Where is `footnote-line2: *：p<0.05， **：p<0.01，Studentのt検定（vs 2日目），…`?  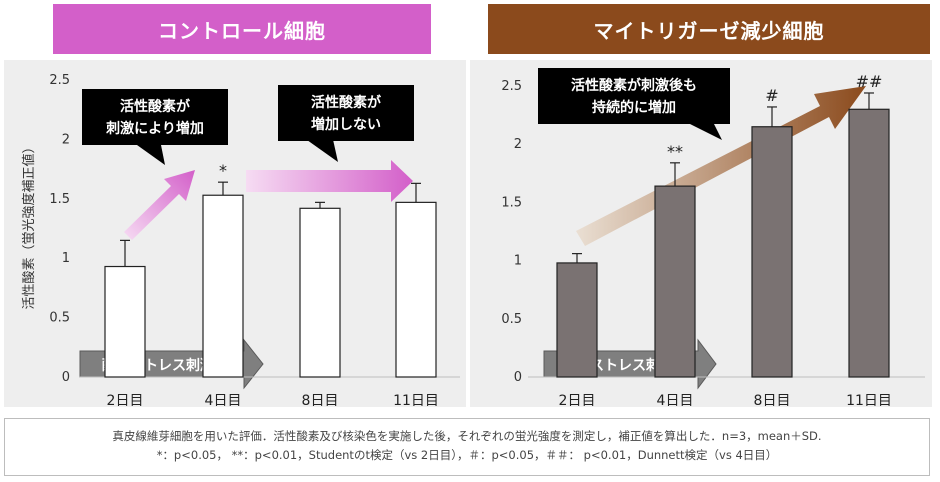 footnote-line2: *：p<0.05， **：p<0.01，Studentのt検定（vs 2日目），… is located at coordinates (467, 455).